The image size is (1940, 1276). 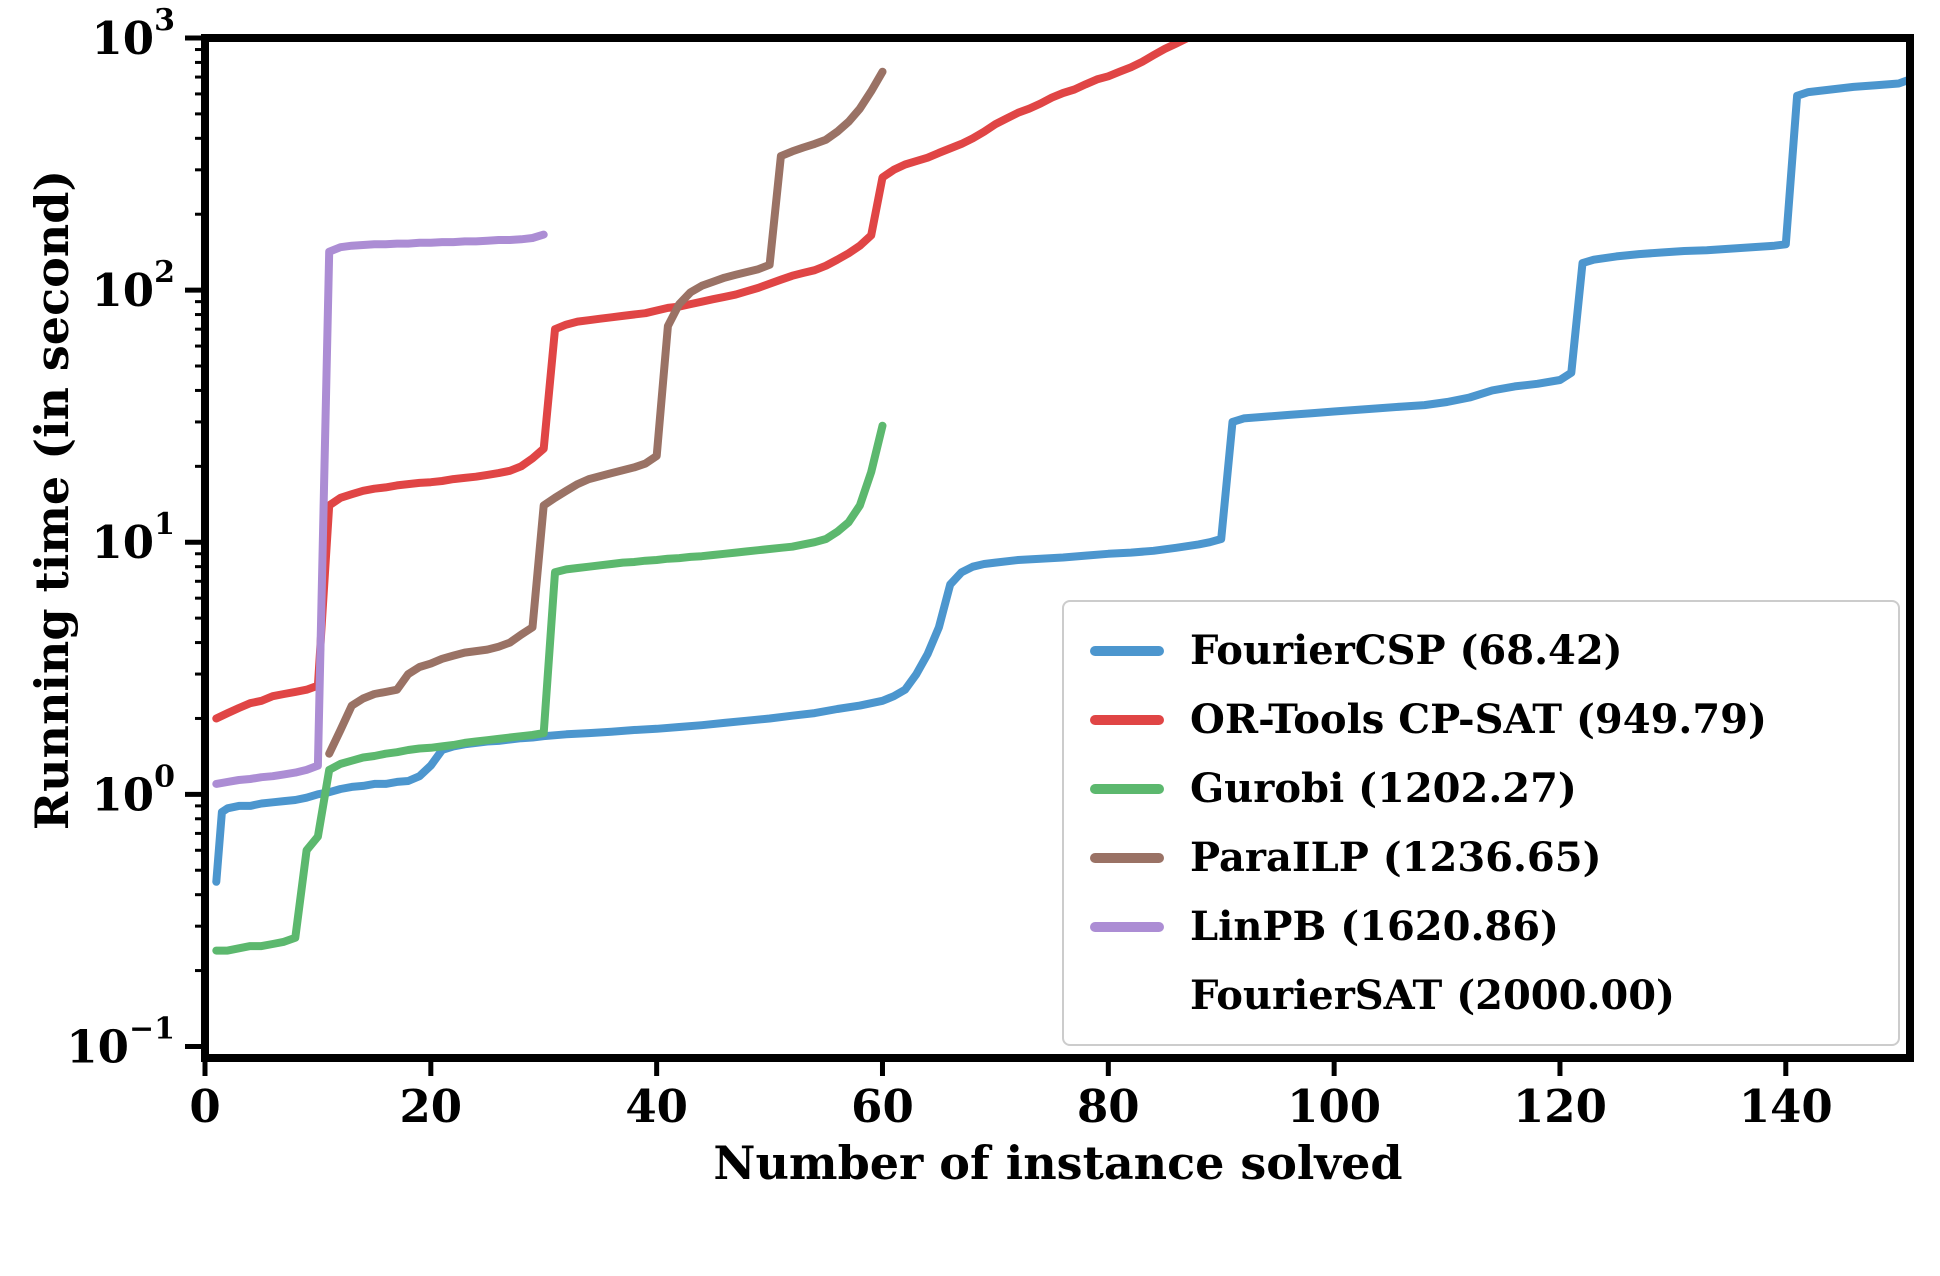 What do you see at coordinates (380, 509) in the screenshot?
I see `series-line-LinPB` at bounding box center [380, 509].